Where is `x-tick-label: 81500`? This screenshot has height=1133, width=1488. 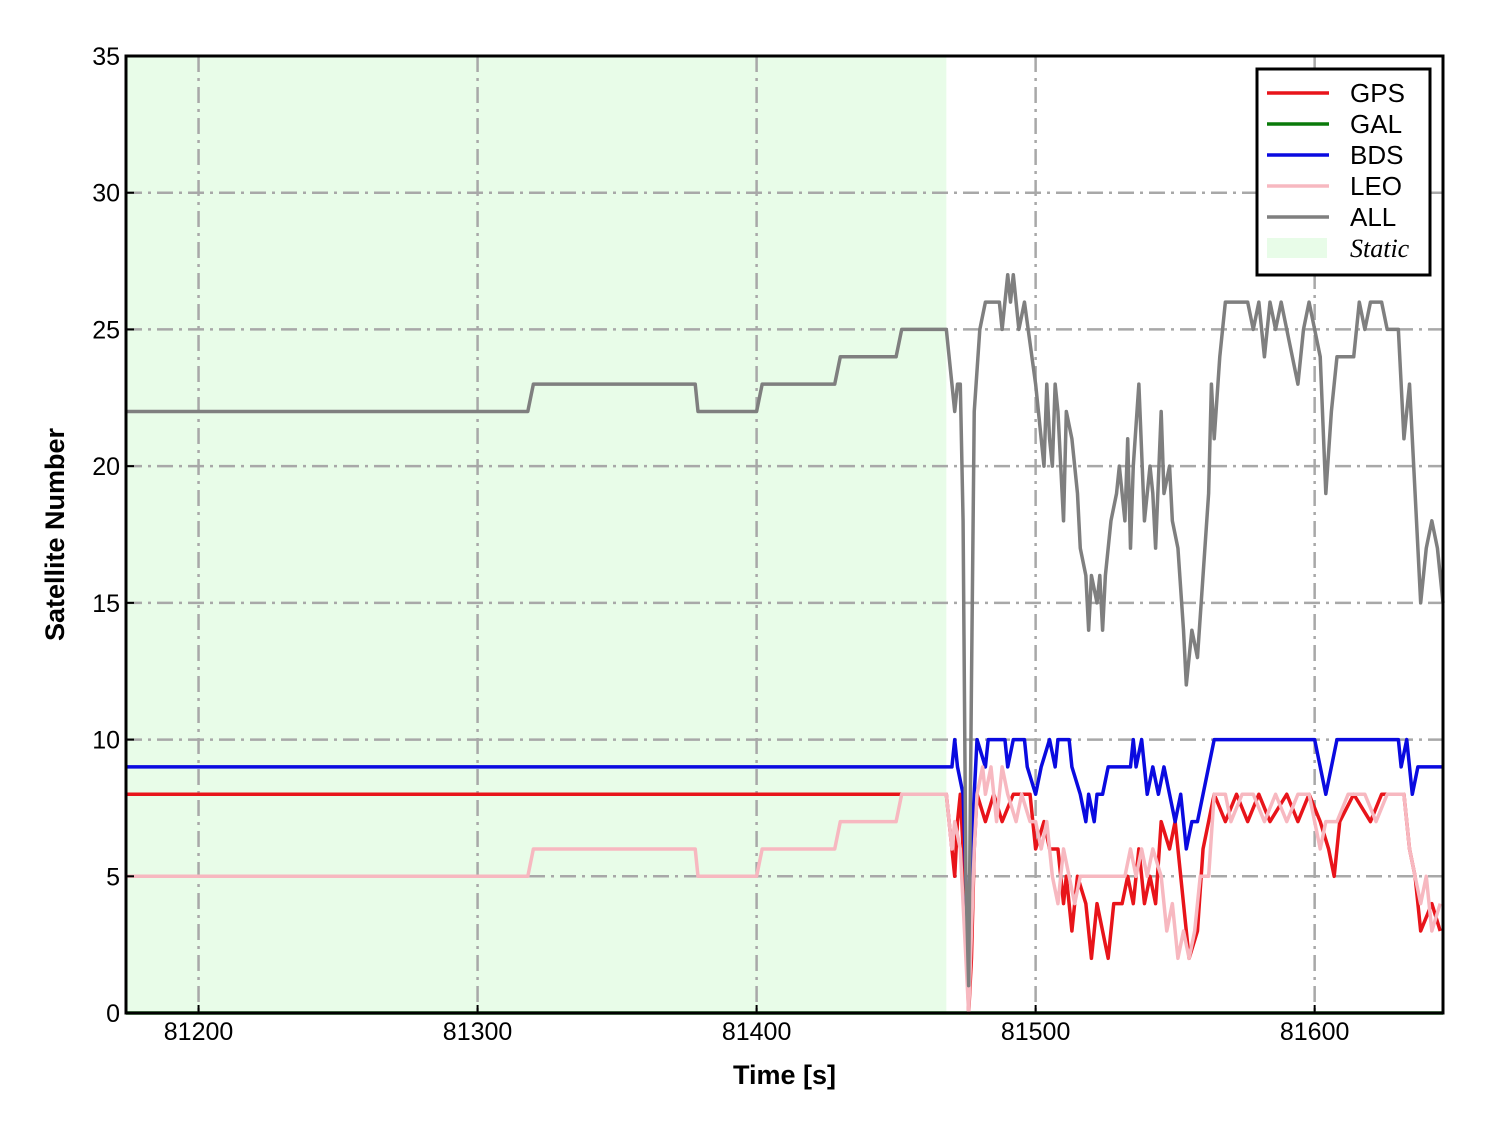 x-tick-label: 81500 is located at coordinates (1036, 1032).